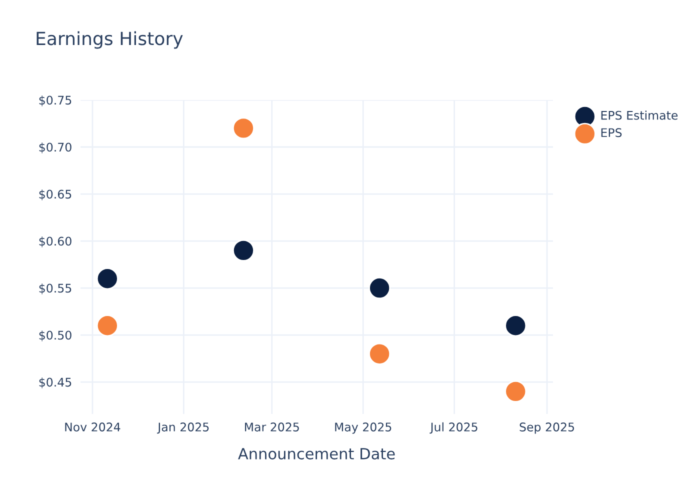  I want to click on y-tick-label: $0.70, so click(55, 148).